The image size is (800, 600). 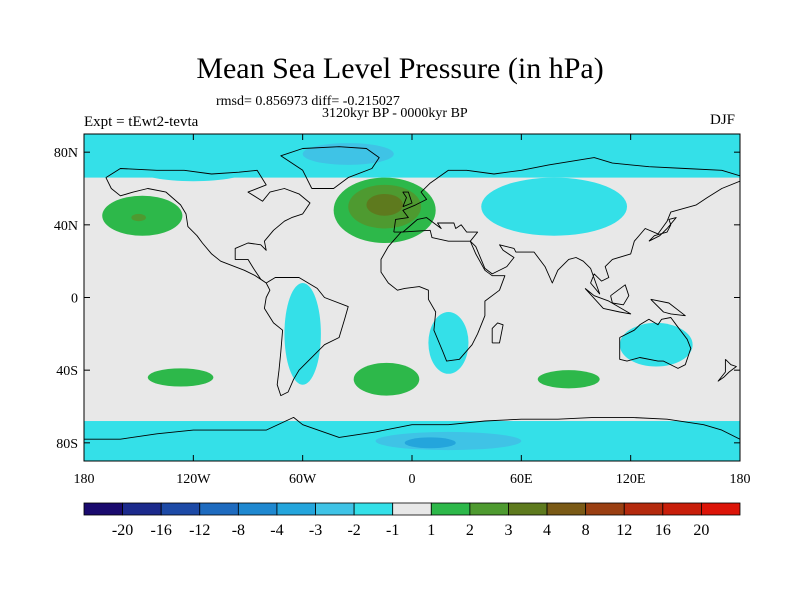 I want to click on coastline-antarctica, so click(x=412, y=428).